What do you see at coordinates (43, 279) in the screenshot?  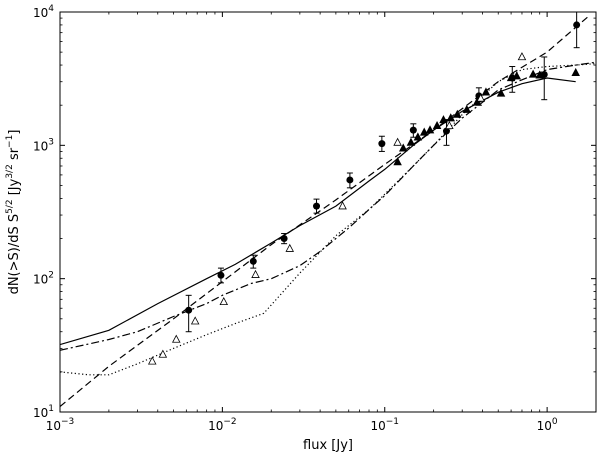 I see `y-tick-label: 10²` at bounding box center [43, 279].